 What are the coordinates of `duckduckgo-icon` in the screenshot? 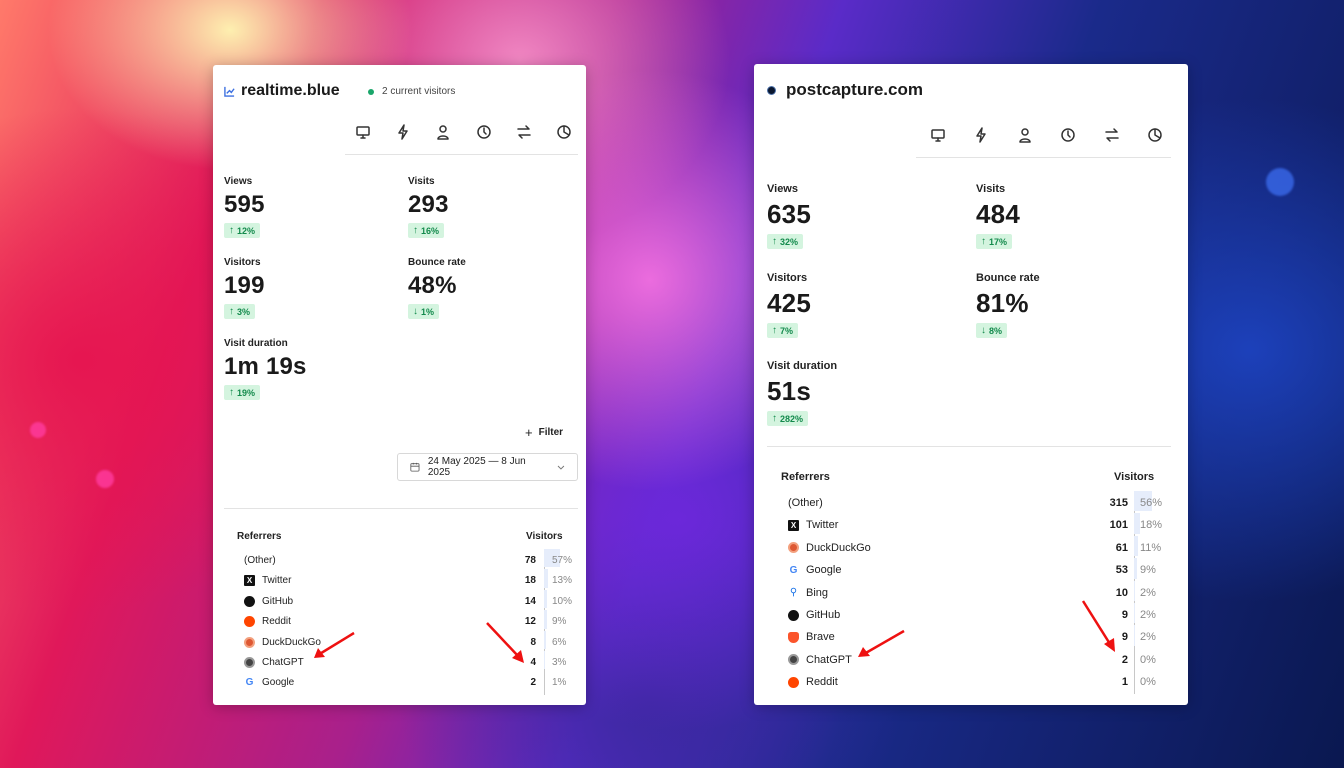 It's located at (793, 548).